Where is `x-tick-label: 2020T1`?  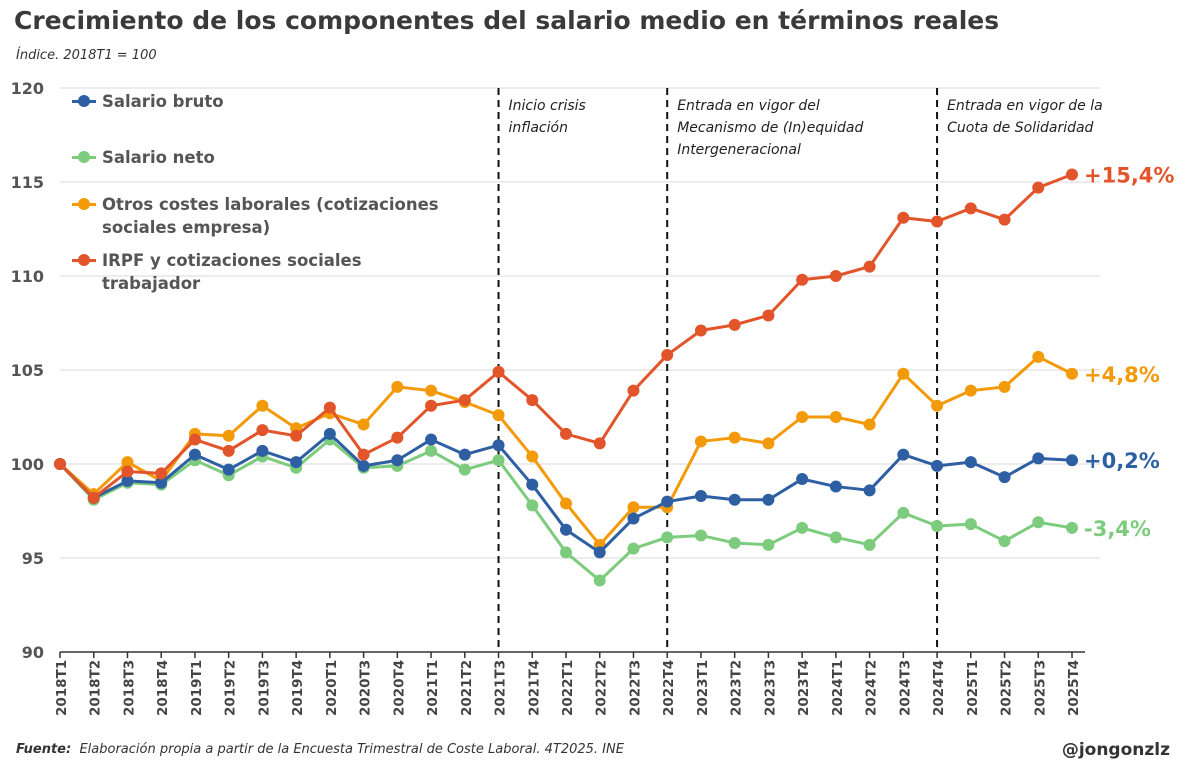
x-tick-label: 2020T1 is located at coordinates (332, 688).